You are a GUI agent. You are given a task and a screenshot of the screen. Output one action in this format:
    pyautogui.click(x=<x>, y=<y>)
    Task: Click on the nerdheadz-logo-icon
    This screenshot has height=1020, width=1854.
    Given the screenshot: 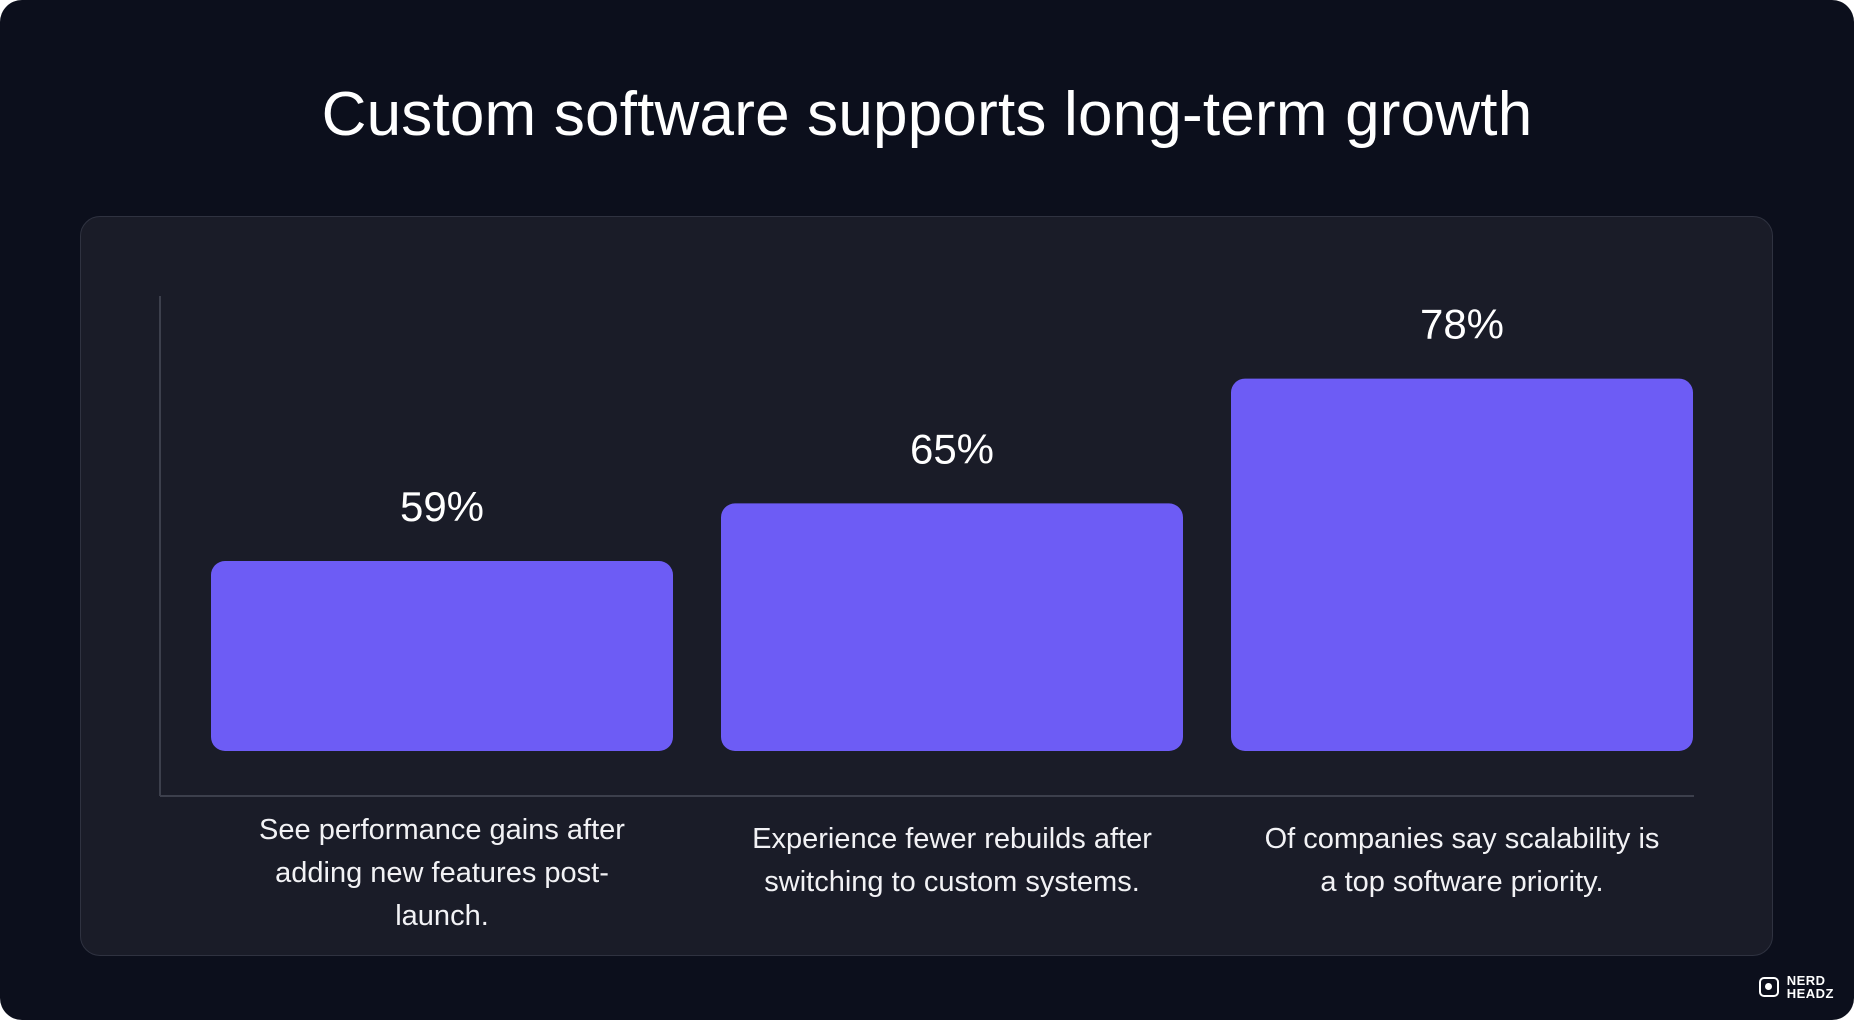 What is the action you would take?
    pyautogui.click(x=1768, y=987)
    